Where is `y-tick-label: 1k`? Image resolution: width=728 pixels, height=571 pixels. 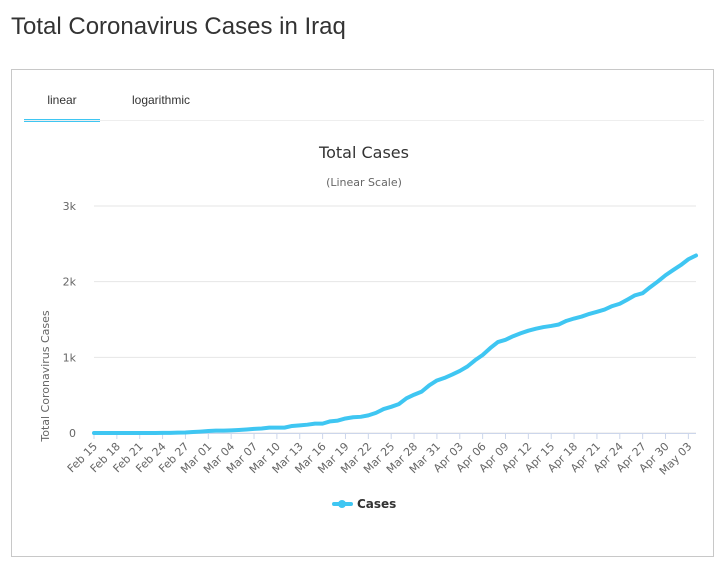 y-tick-label: 1k is located at coordinates (70, 357).